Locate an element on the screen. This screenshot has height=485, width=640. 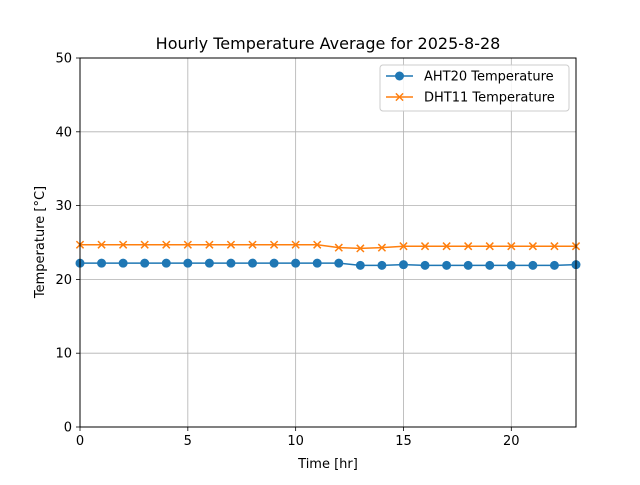
chart-title: Hourly Temperature Average for 2025-8-28 is located at coordinates (328, 43).